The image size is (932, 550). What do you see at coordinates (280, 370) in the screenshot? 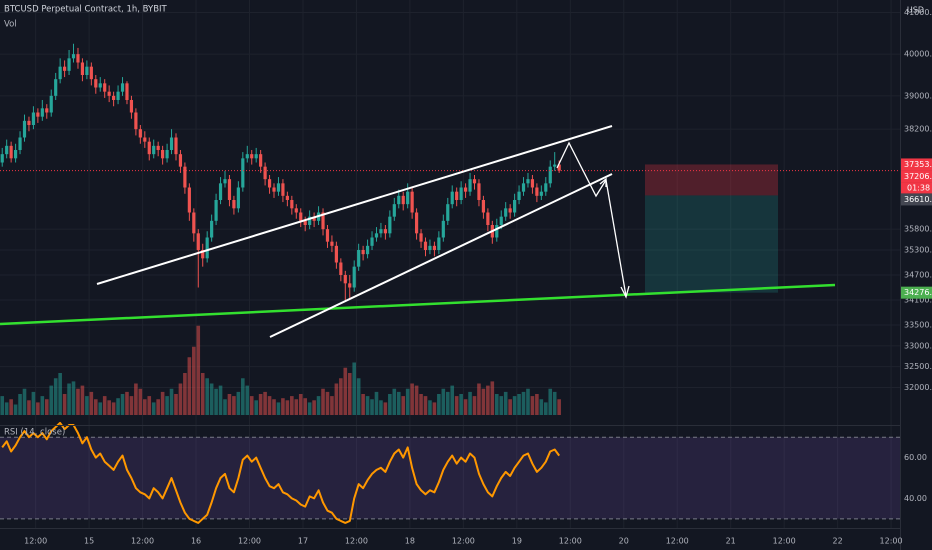
I see `volume` at bounding box center [280, 370].